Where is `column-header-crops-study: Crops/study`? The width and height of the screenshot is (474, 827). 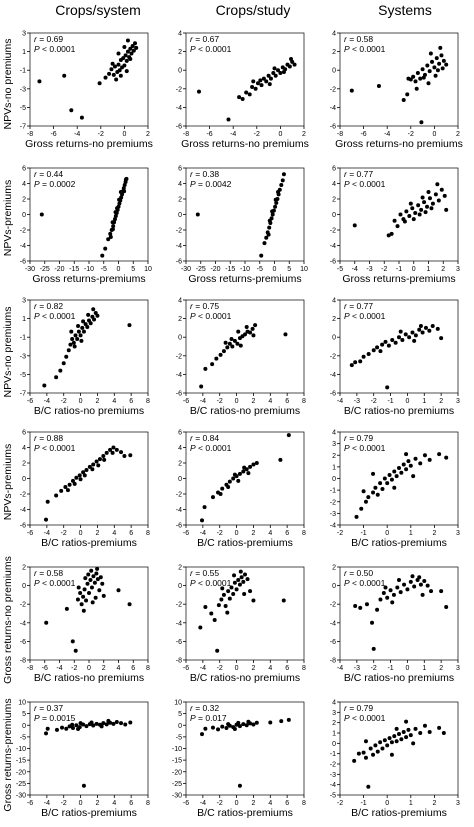 column-header-crops-study: Crops/study is located at coordinates (253, 10).